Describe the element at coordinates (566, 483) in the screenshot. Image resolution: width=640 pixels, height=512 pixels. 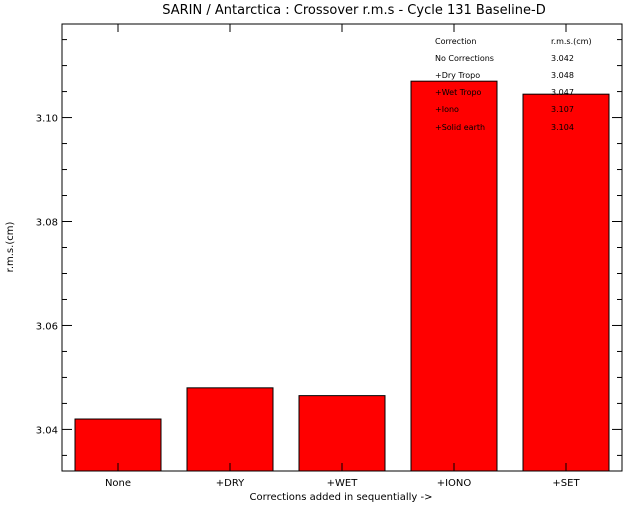
I see `x-tick-label: +SET` at that location.